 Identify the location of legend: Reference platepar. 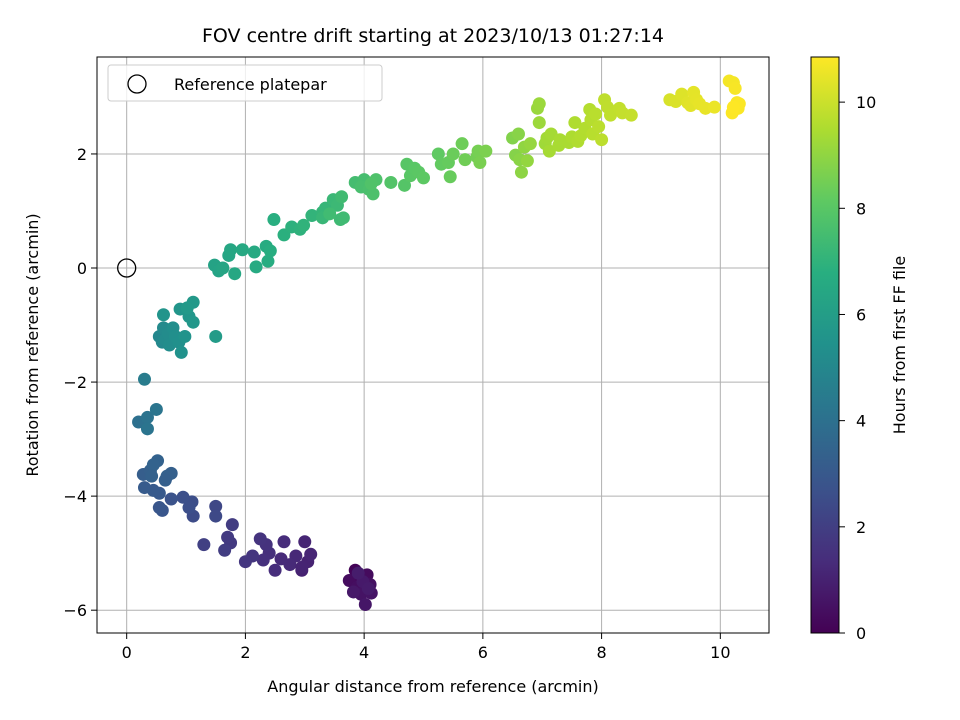
(245, 83).